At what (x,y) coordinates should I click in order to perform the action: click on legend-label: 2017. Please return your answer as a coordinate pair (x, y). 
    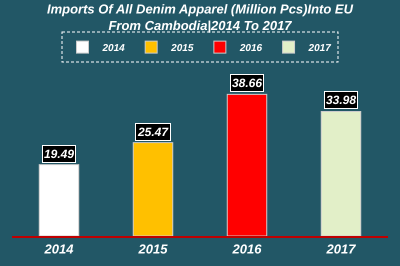
    Looking at the image, I should click on (320, 48).